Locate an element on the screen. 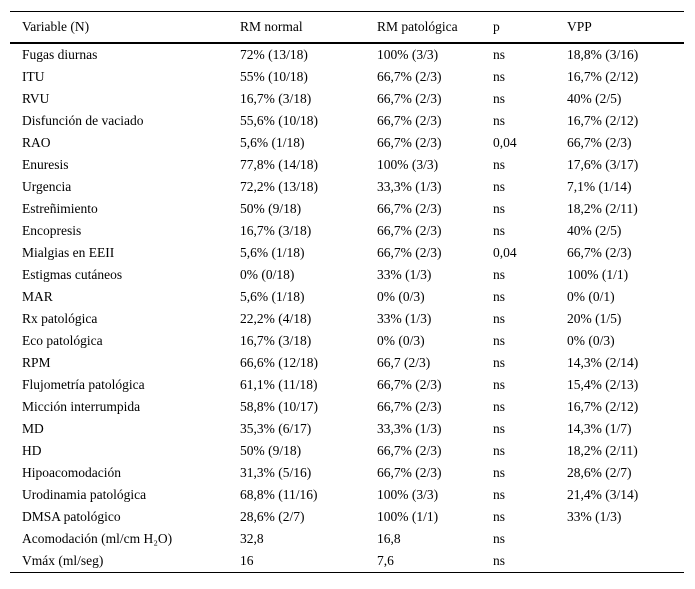 Image resolution: width=695 pixels, height=589 pixels. cell-variable: ITU is located at coordinates (33, 77).